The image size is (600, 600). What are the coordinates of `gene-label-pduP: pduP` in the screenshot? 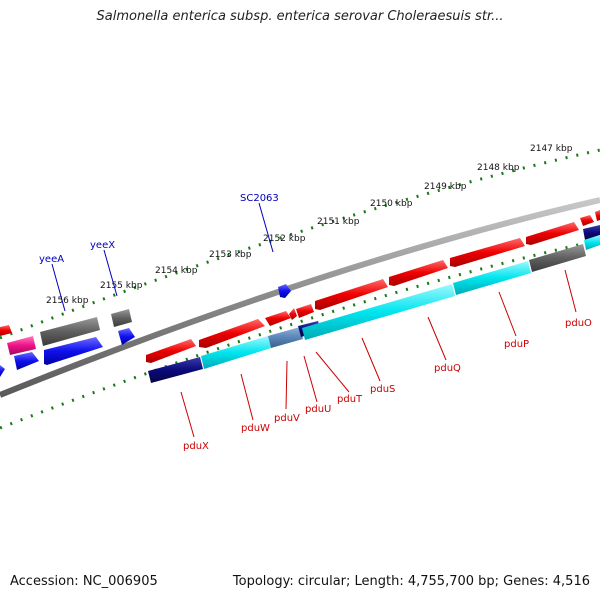 It's located at (516, 344).